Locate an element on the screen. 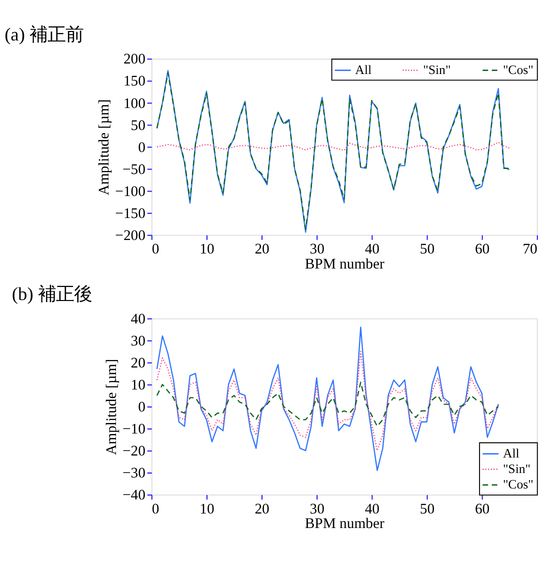 The width and height of the screenshot is (547, 576). y-tick-label: −30 is located at coordinates (134, 474).